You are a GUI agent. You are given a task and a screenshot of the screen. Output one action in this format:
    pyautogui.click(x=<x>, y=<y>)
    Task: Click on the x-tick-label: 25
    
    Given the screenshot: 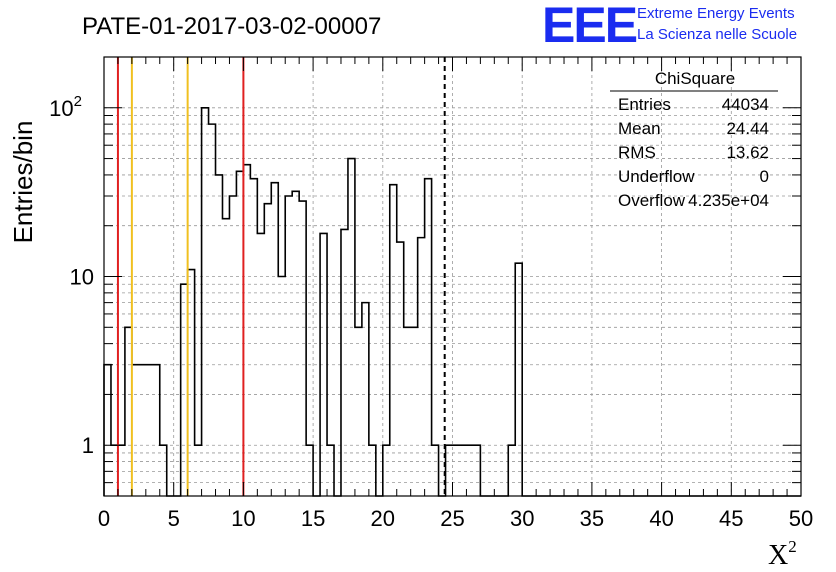 What is the action you would take?
    pyautogui.click(x=452, y=518)
    